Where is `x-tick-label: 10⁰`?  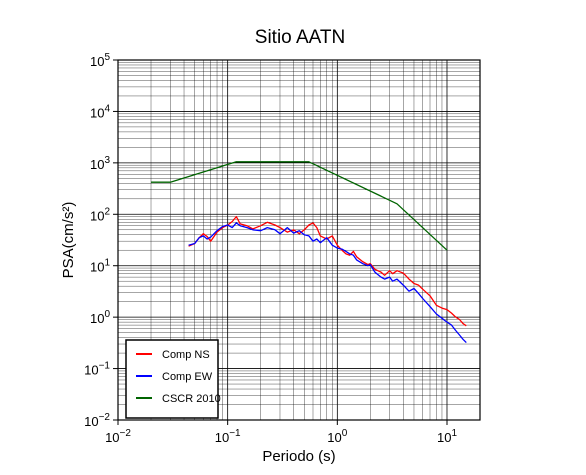 x-tick-label: 10⁰ is located at coordinates (337, 436).